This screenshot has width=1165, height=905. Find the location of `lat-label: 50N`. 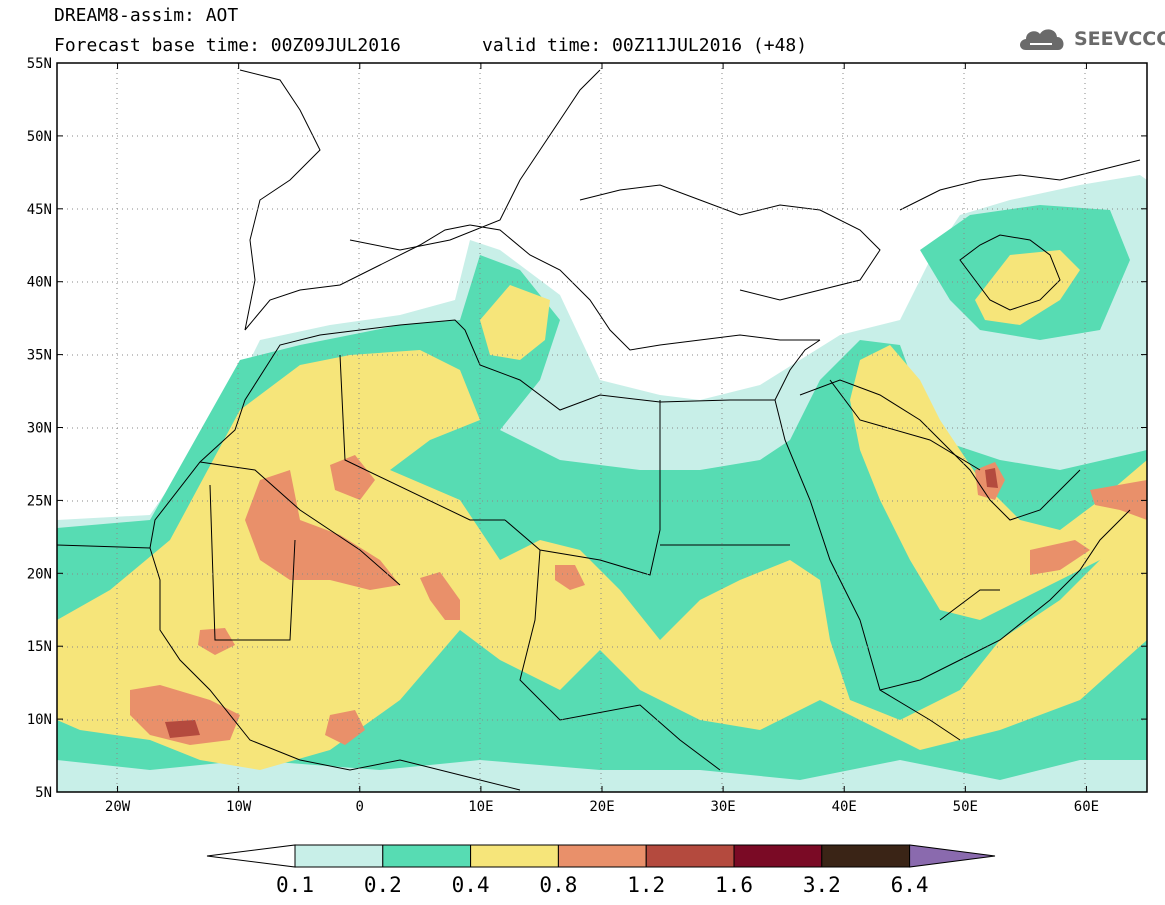

lat-label: 50N is located at coordinates (39, 137).